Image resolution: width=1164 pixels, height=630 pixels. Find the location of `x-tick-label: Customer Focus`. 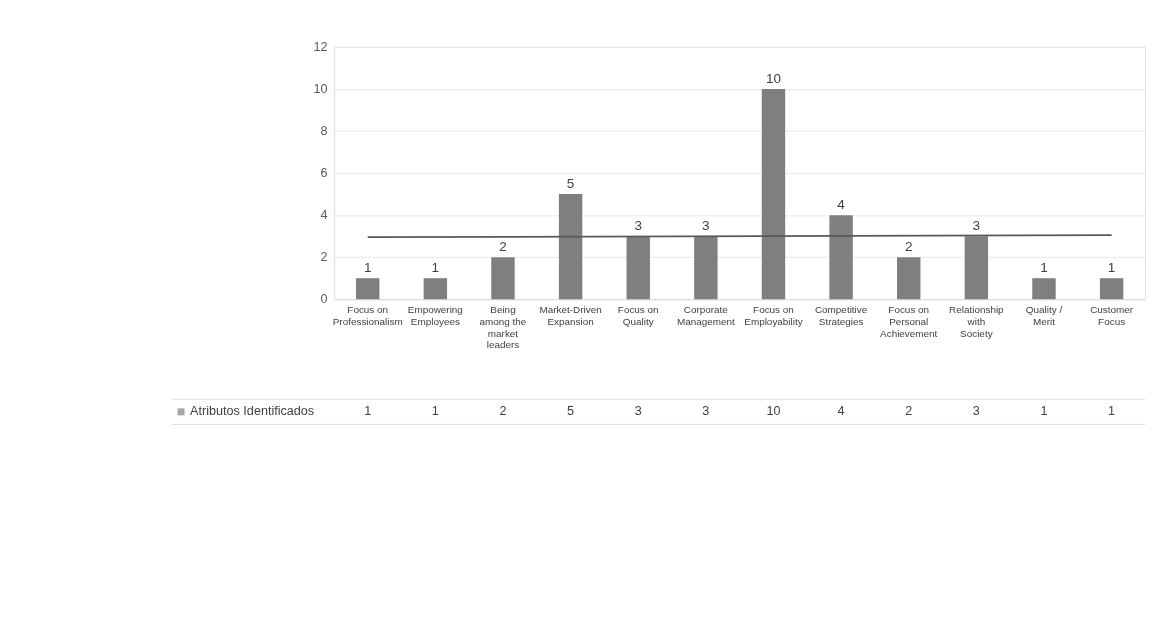

x-tick-label: Customer Focus is located at coordinates (1112, 315).